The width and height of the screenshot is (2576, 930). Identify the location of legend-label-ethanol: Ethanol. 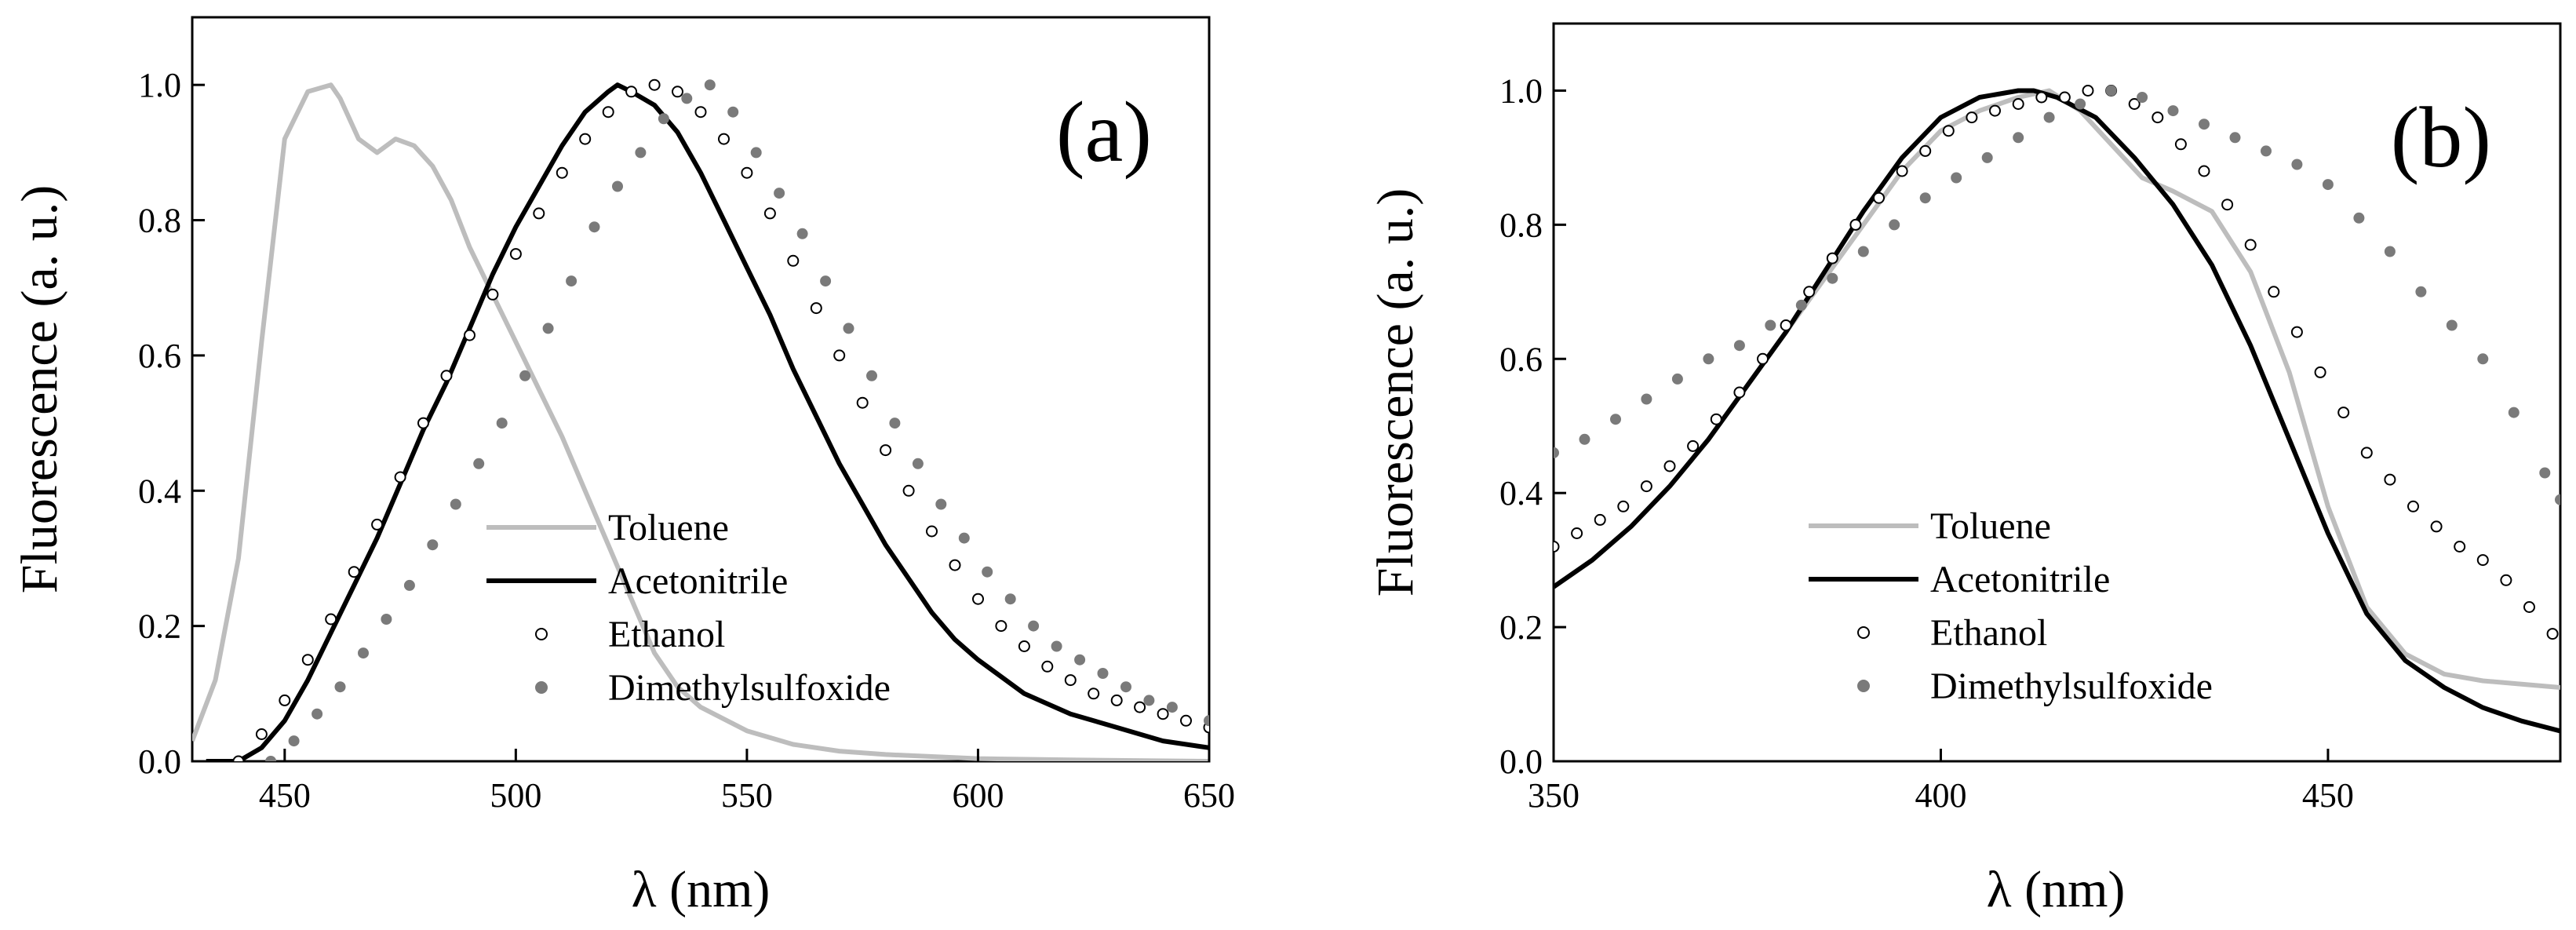
(1988, 633).